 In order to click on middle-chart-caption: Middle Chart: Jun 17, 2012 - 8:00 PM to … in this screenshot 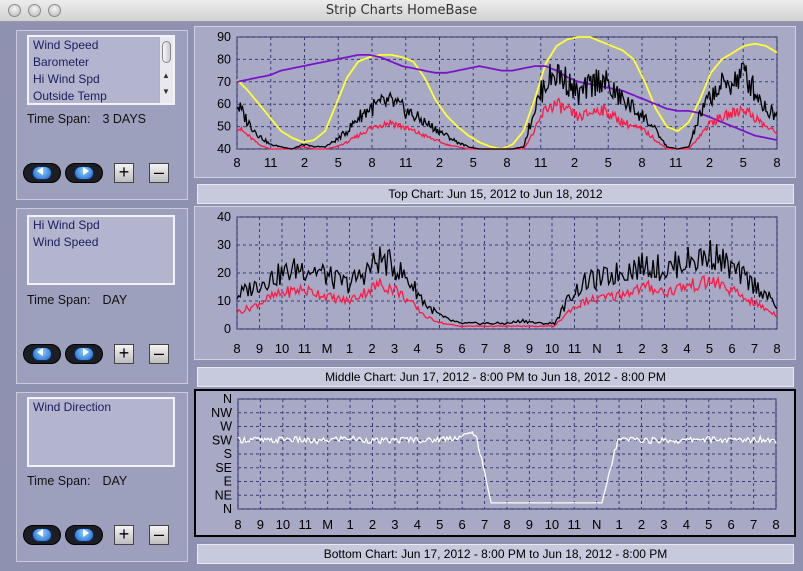, I will do `click(495, 377)`.